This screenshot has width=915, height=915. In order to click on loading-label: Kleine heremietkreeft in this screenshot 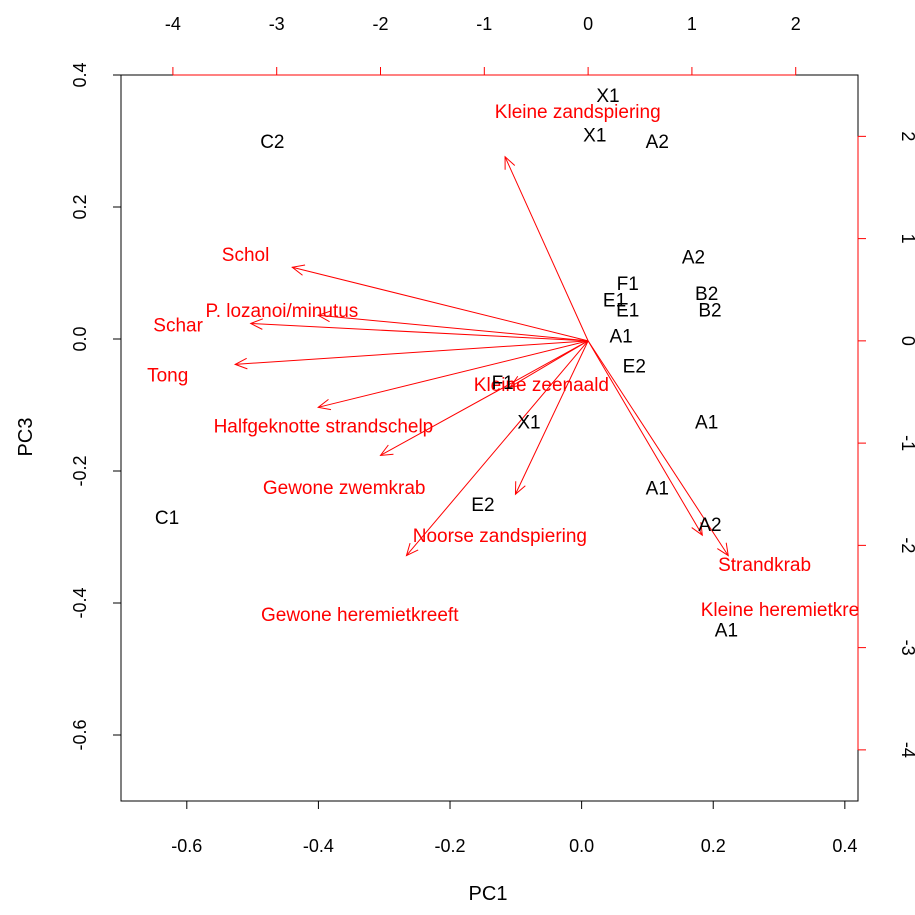, I will do `click(791, 610)`.